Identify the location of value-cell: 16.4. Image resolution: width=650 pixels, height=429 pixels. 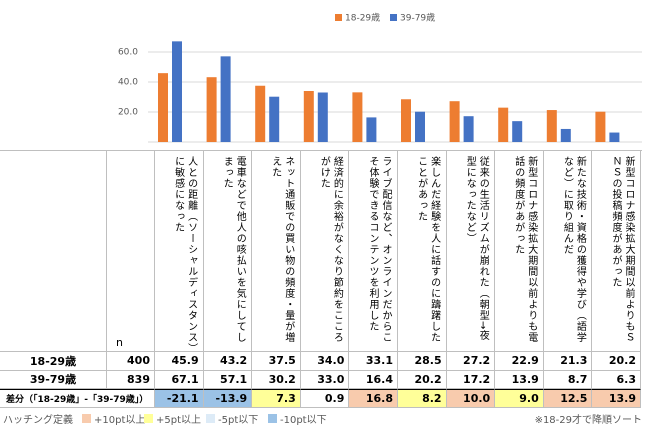
(373, 379).